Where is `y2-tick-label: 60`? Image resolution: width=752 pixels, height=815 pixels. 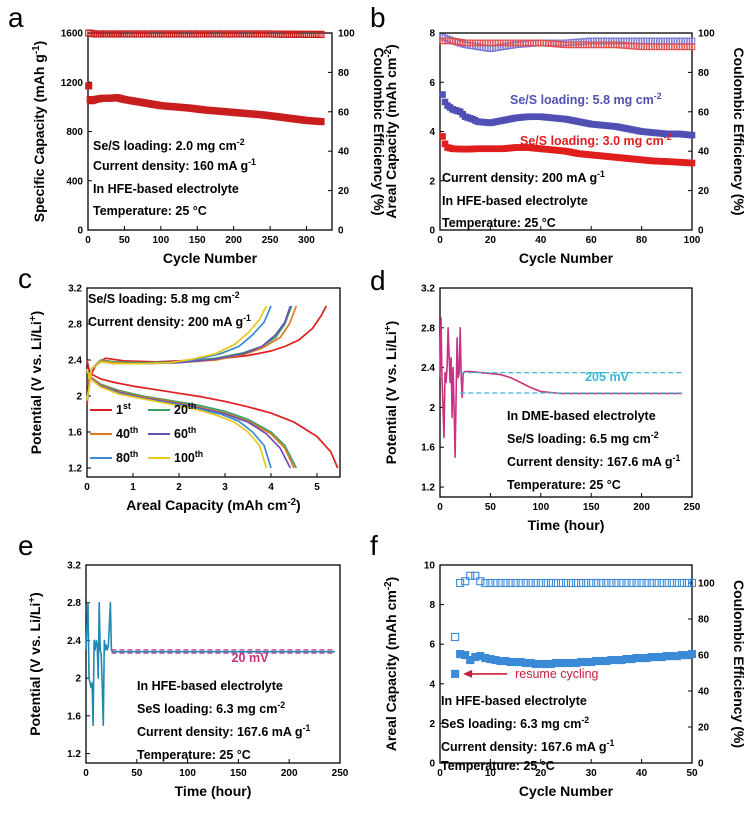
y2-tick-label: 60 is located at coordinates (704, 656).